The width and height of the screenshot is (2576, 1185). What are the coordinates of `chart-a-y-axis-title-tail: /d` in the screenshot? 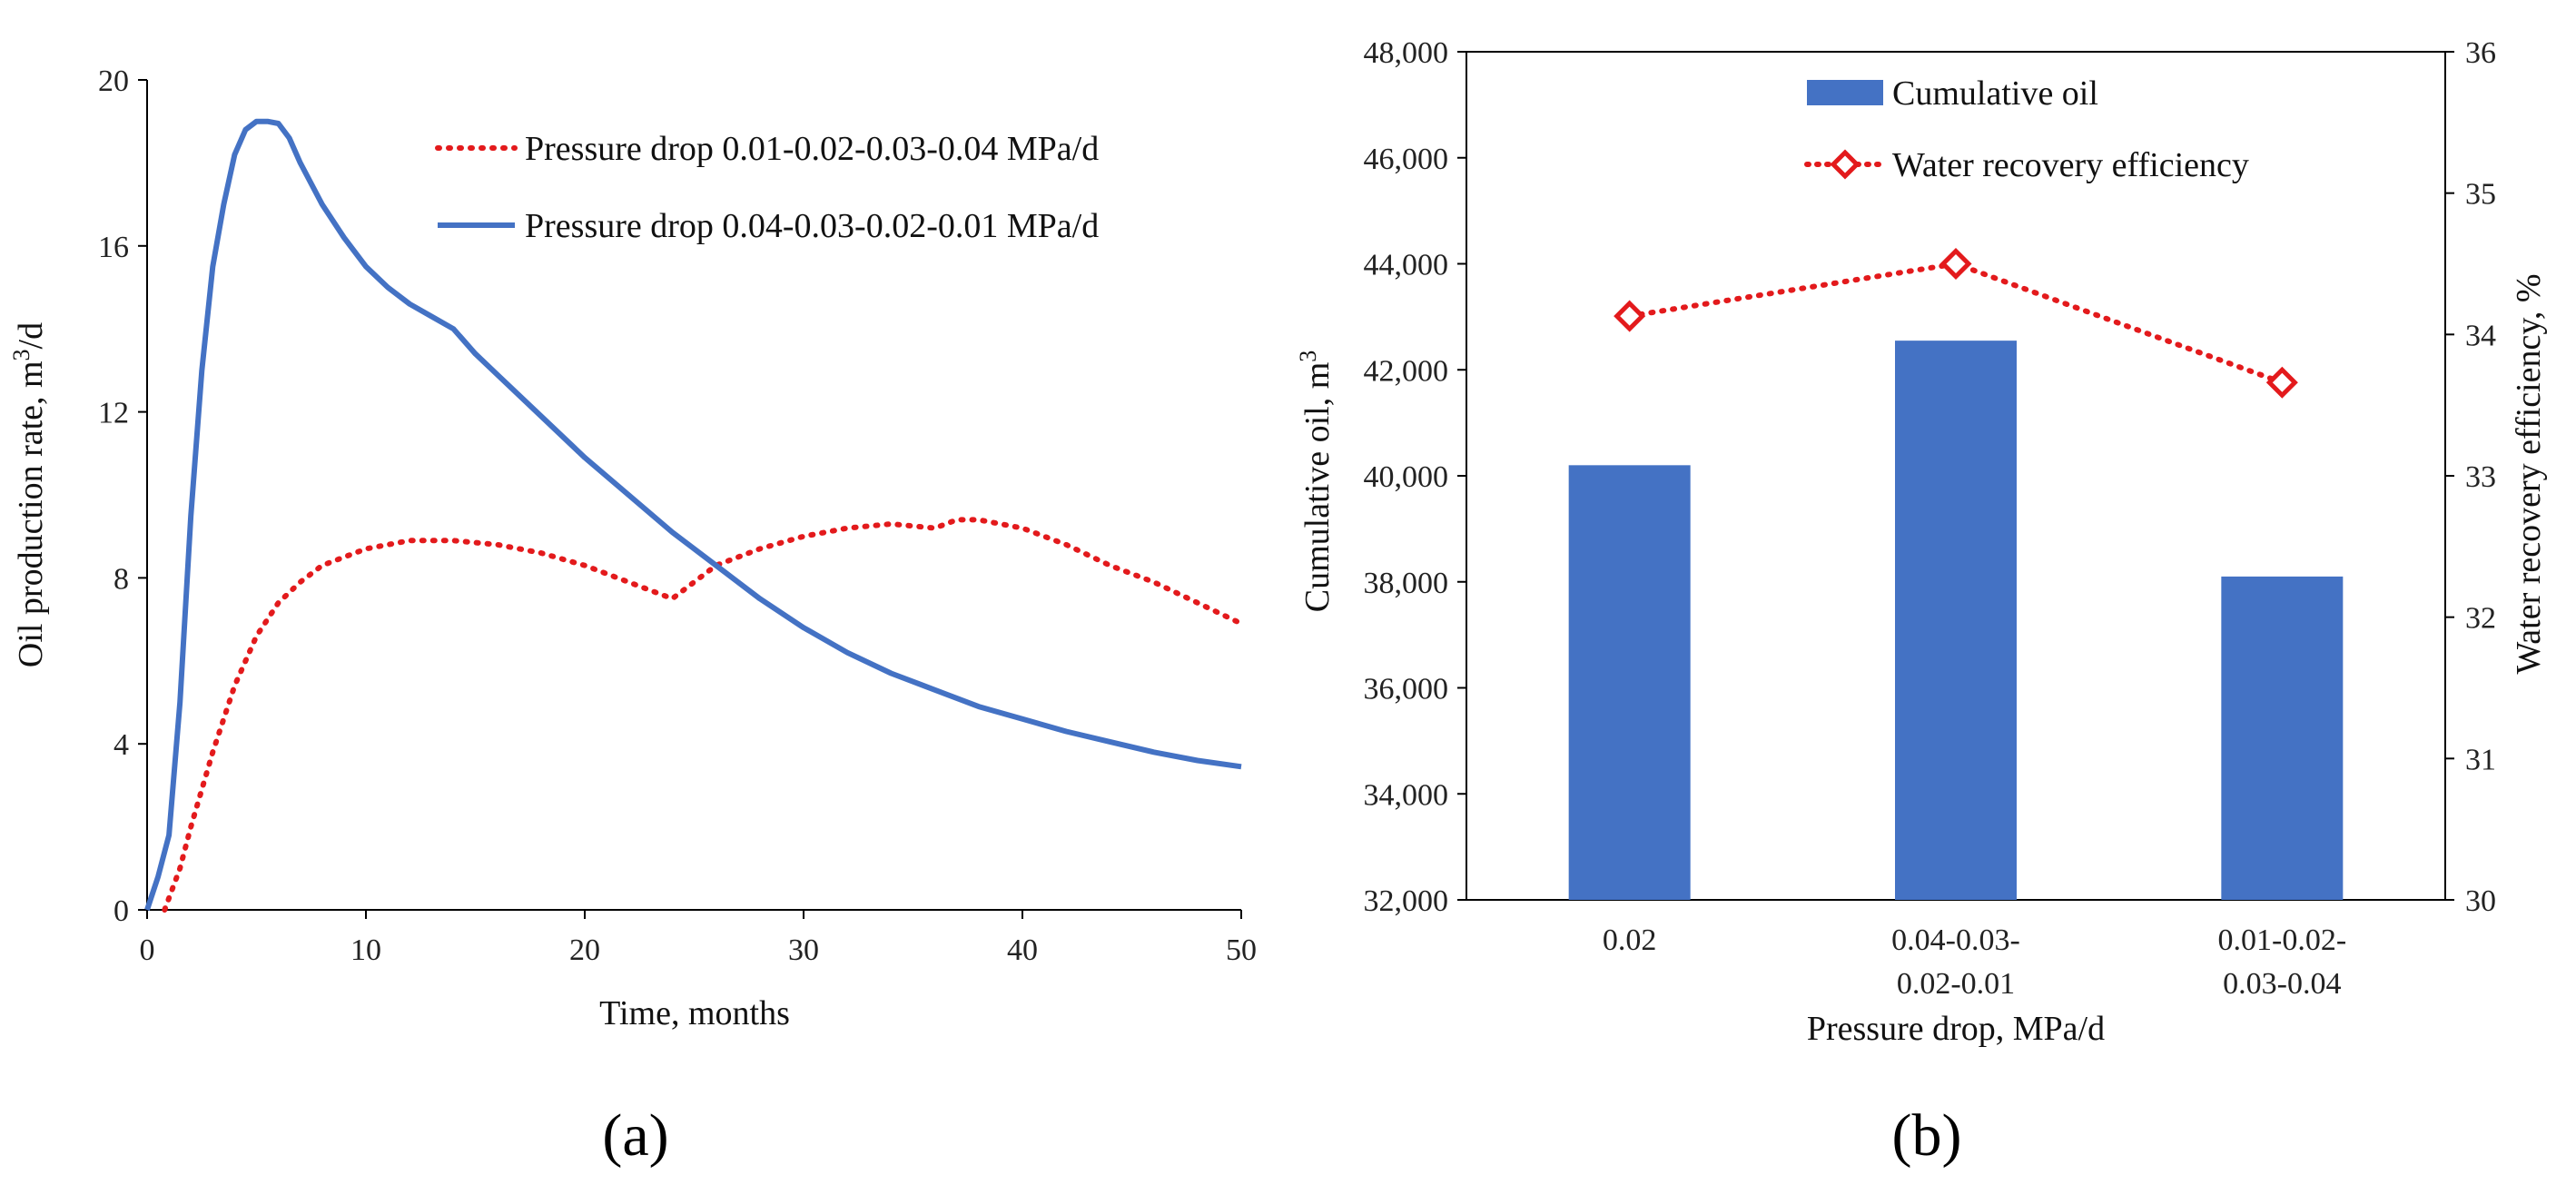 It's located at (31, 336).